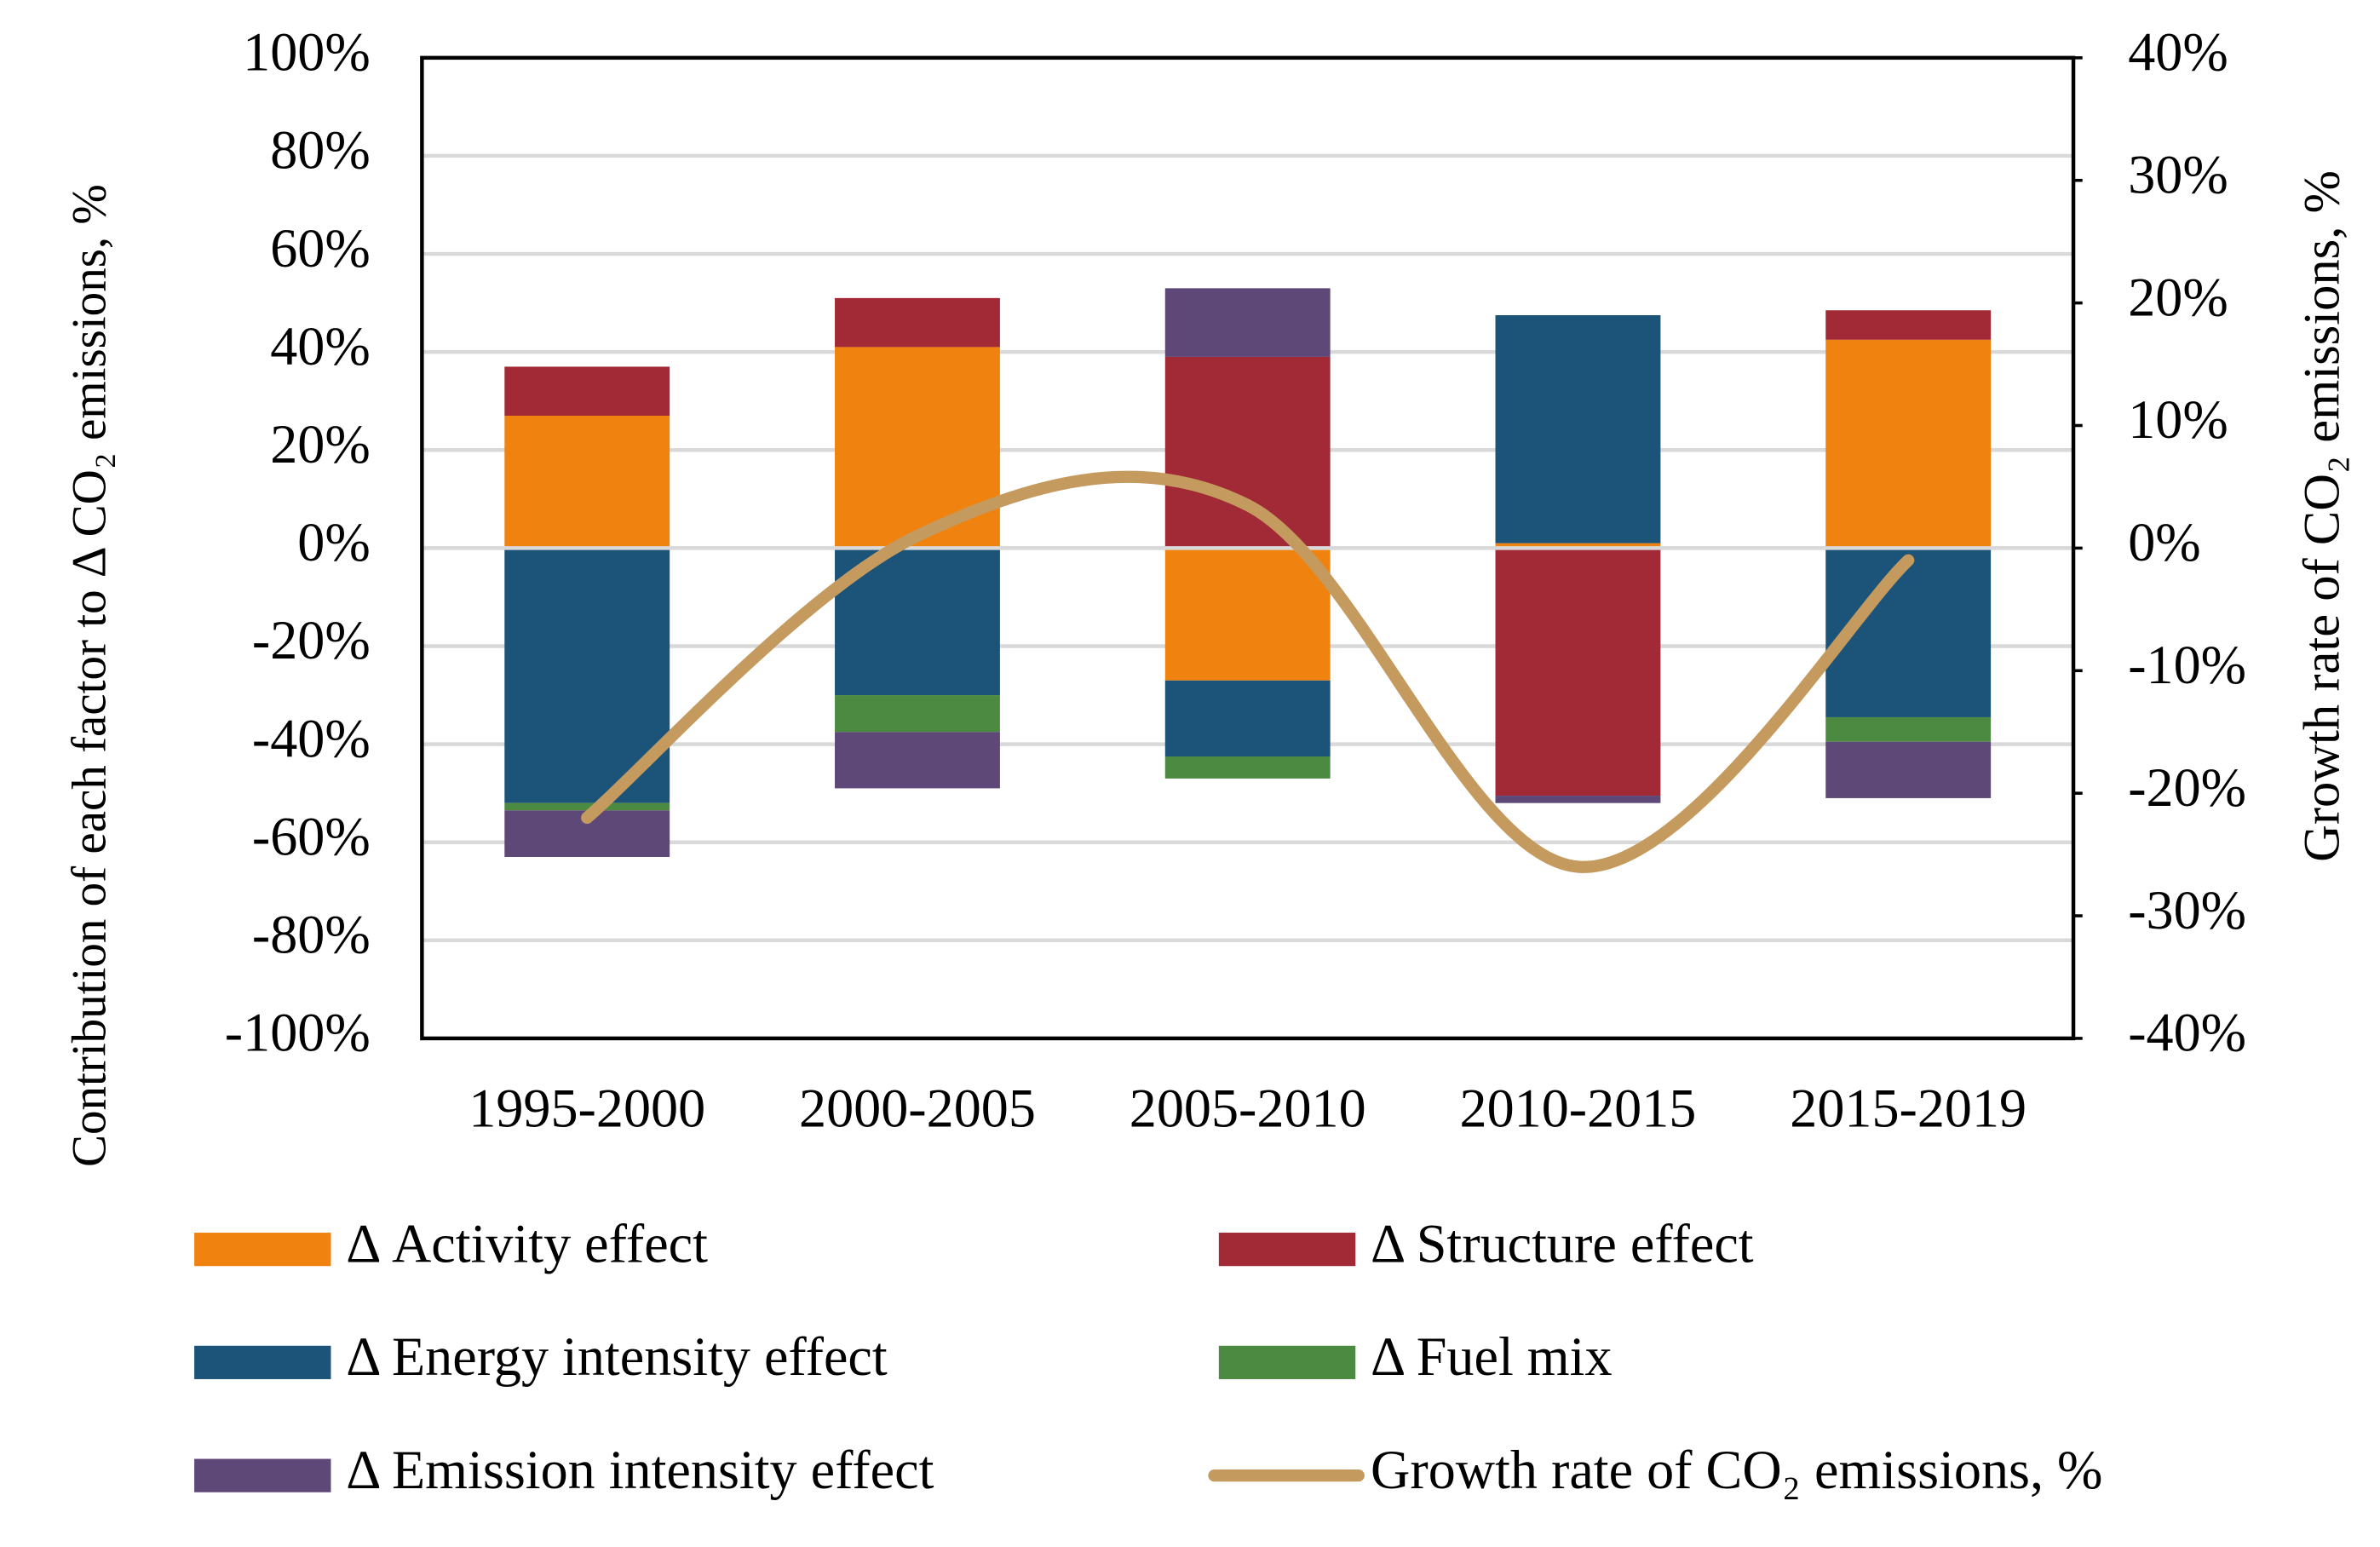  Describe the element at coordinates (2178, 297) in the screenshot. I see `y2-tick-label: 20%` at that location.